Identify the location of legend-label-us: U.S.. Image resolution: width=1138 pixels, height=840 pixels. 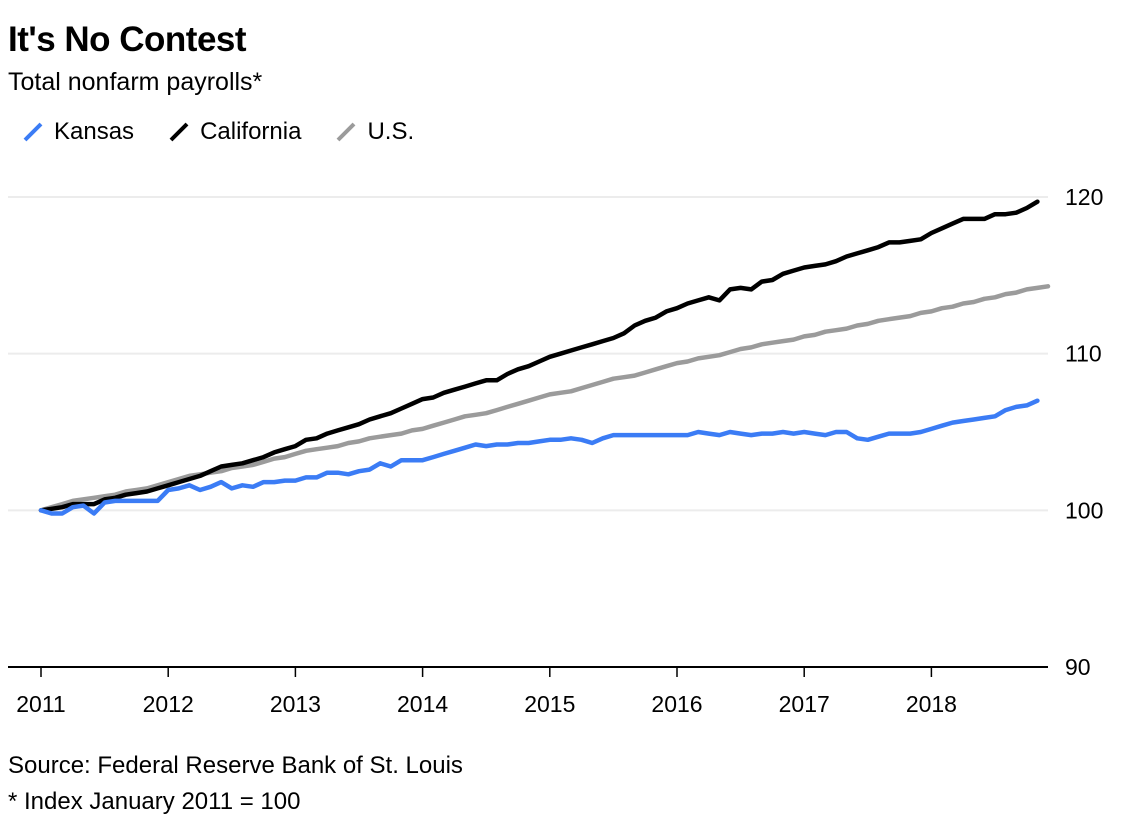
(391, 131).